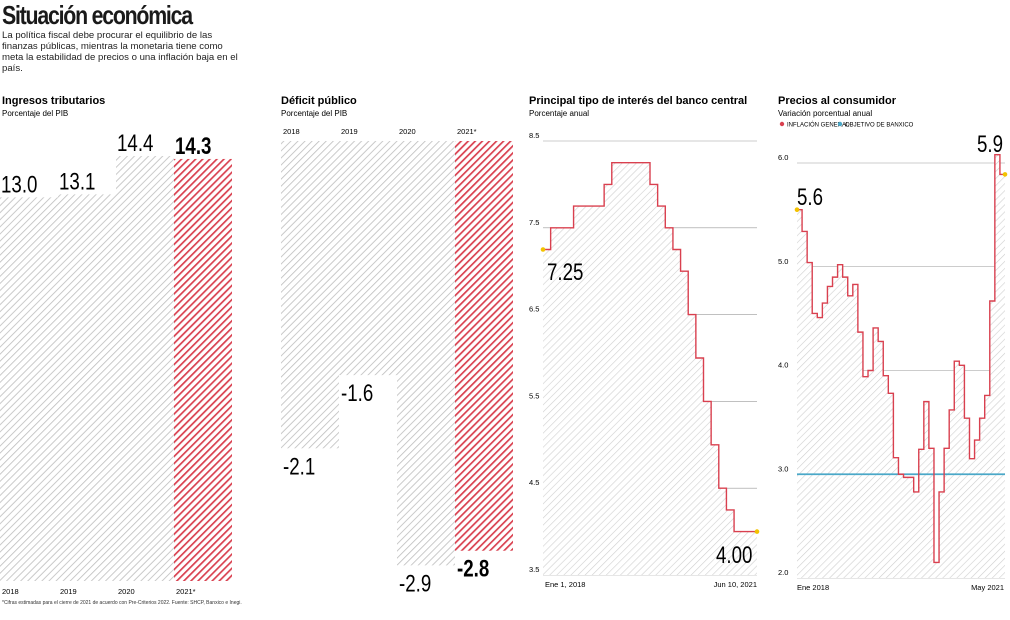  I want to click on precios-end-label: 5.9, so click(990, 144).